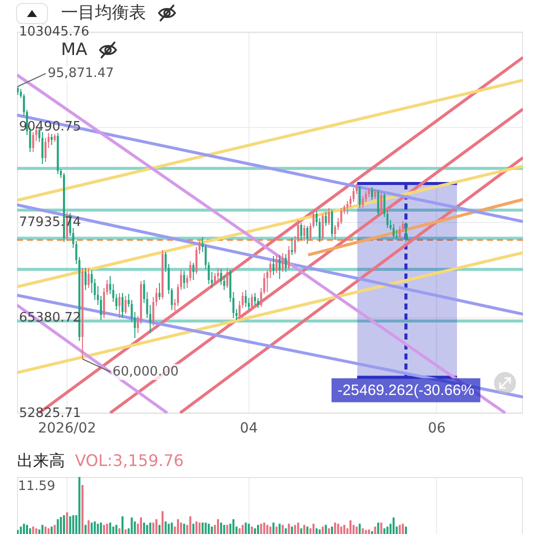  What do you see at coordinates (67, 428) in the screenshot?
I see `x-tick-label: 2026/02` at bounding box center [67, 428].